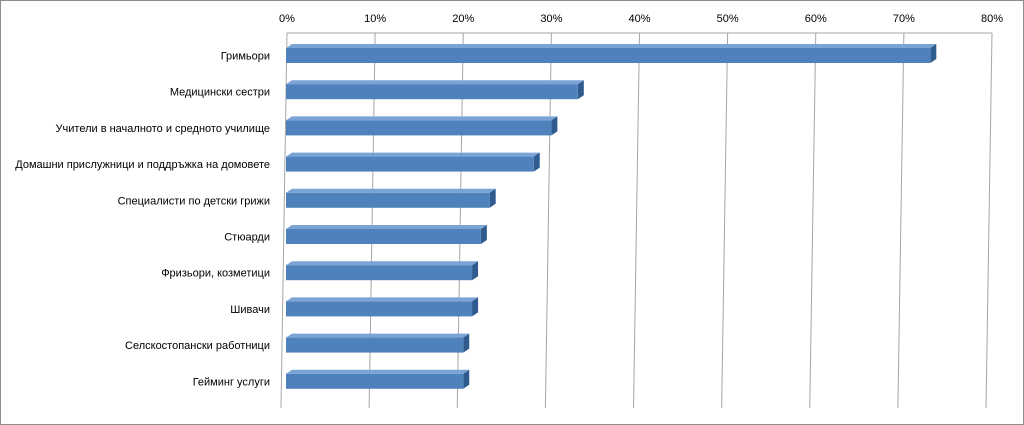  What do you see at coordinates (463, 19) in the screenshot?
I see `x-tick-label: 20%` at bounding box center [463, 19].